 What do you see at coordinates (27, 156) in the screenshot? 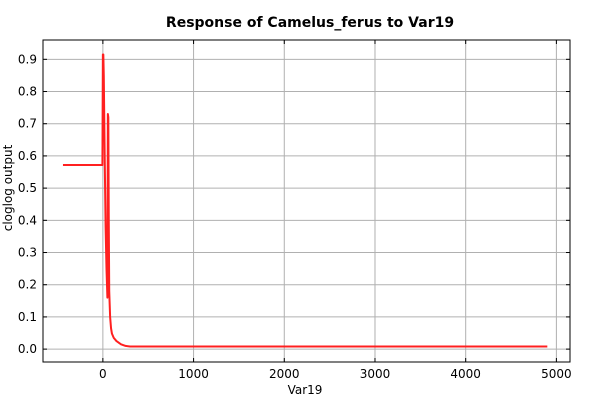
I see `y-tick-label: 0.6` at bounding box center [27, 156].